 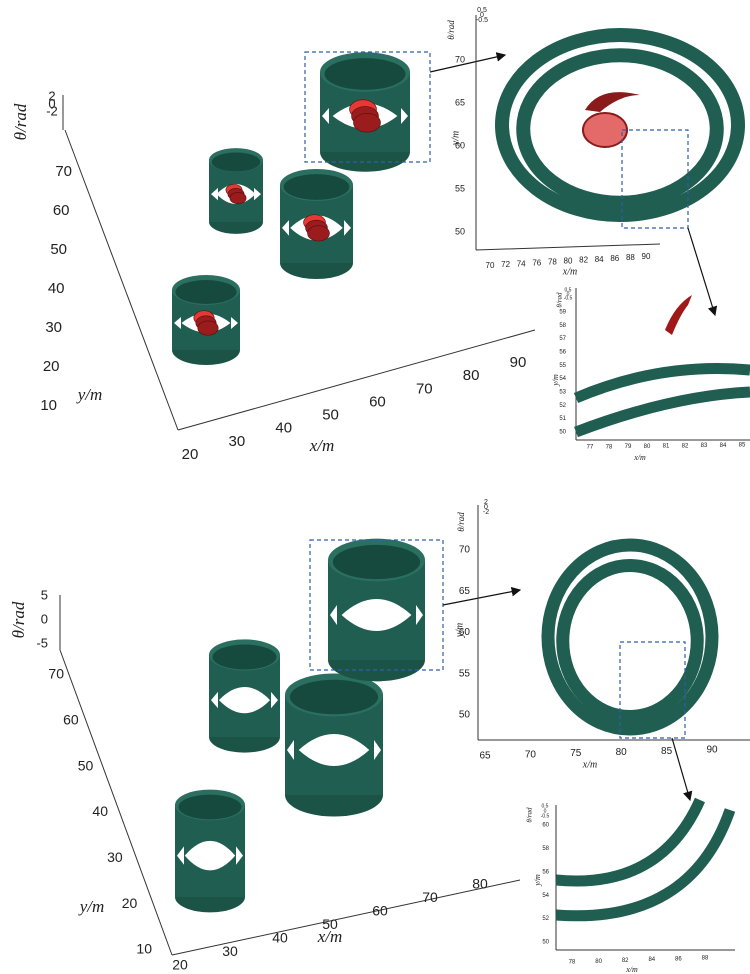 What do you see at coordinates (144, 949) in the screenshot?
I see `tick-label: 10` at bounding box center [144, 949].